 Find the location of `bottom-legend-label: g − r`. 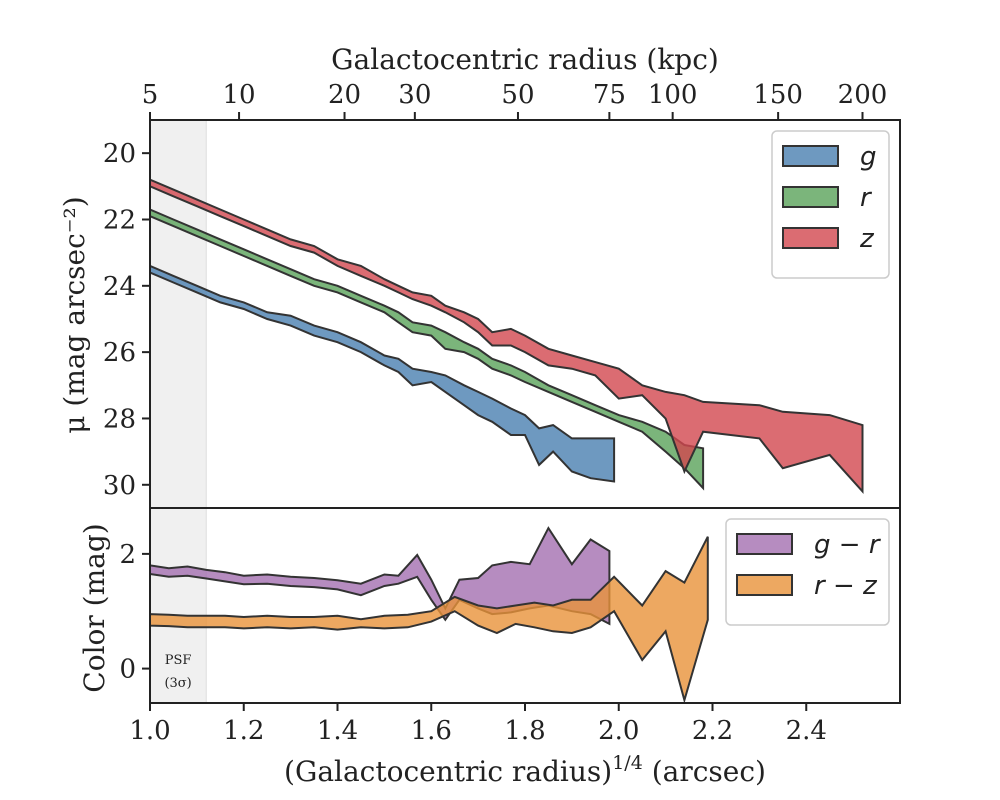

bottom-legend-label: g − r is located at coordinates (848, 545).